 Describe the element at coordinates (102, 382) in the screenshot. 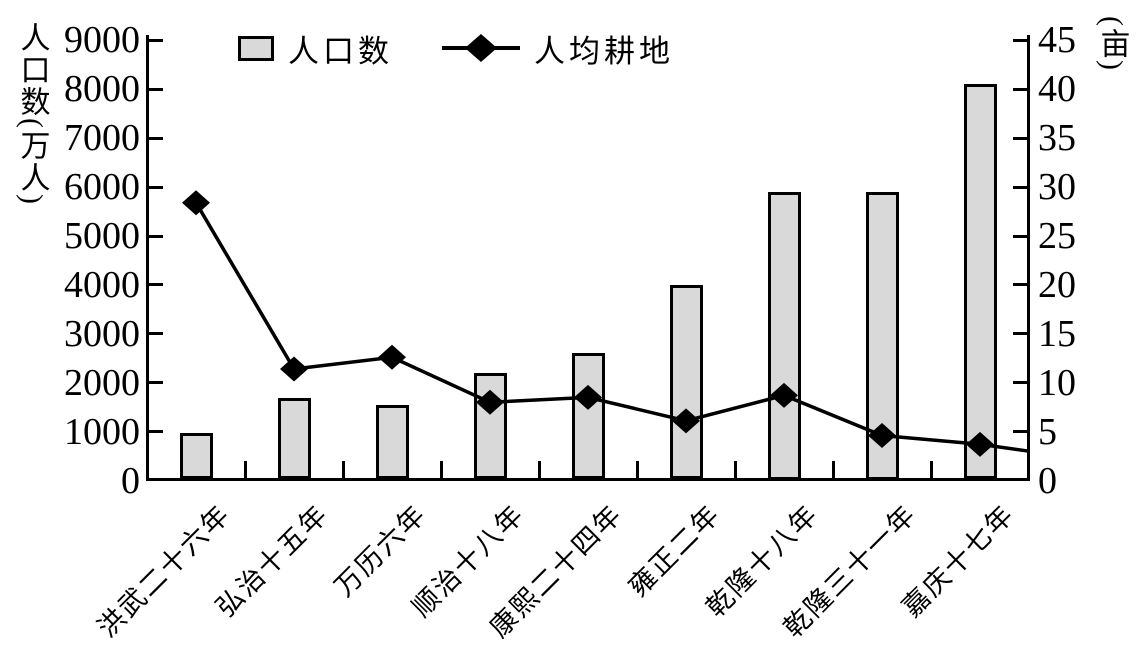

I see `y-axis-label-left: 2000` at that location.